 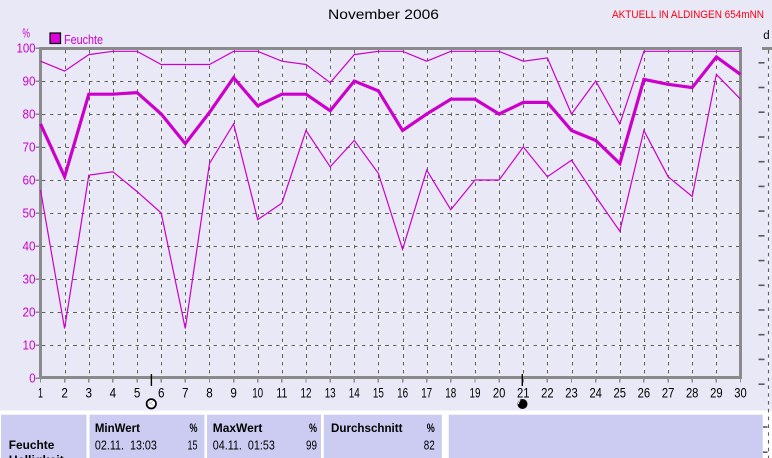 What do you see at coordinates (547, 393) in the screenshot?
I see `svg-text: 22` at bounding box center [547, 393].